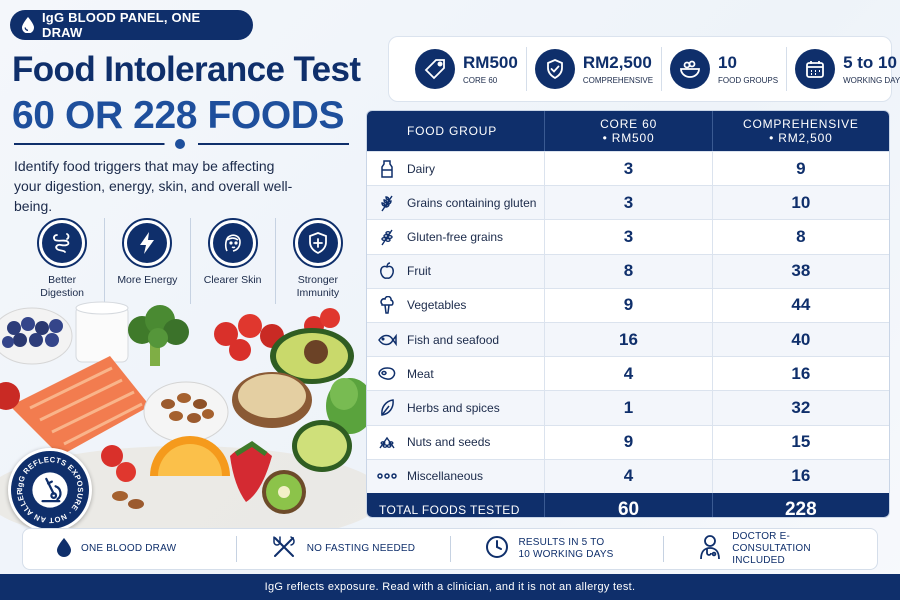 The height and width of the screenshot is (600, 900). What do you see at coordinates (421, 168) in the screenshot?
I see `row-label: Dairy` at bounding box center [421, 168].